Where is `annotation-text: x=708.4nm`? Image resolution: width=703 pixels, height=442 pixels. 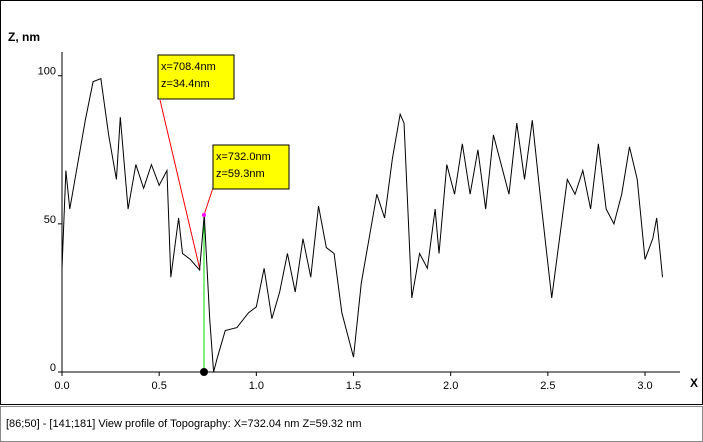 annotation-text: x=708.4nm is located at coordinates (188, 67).